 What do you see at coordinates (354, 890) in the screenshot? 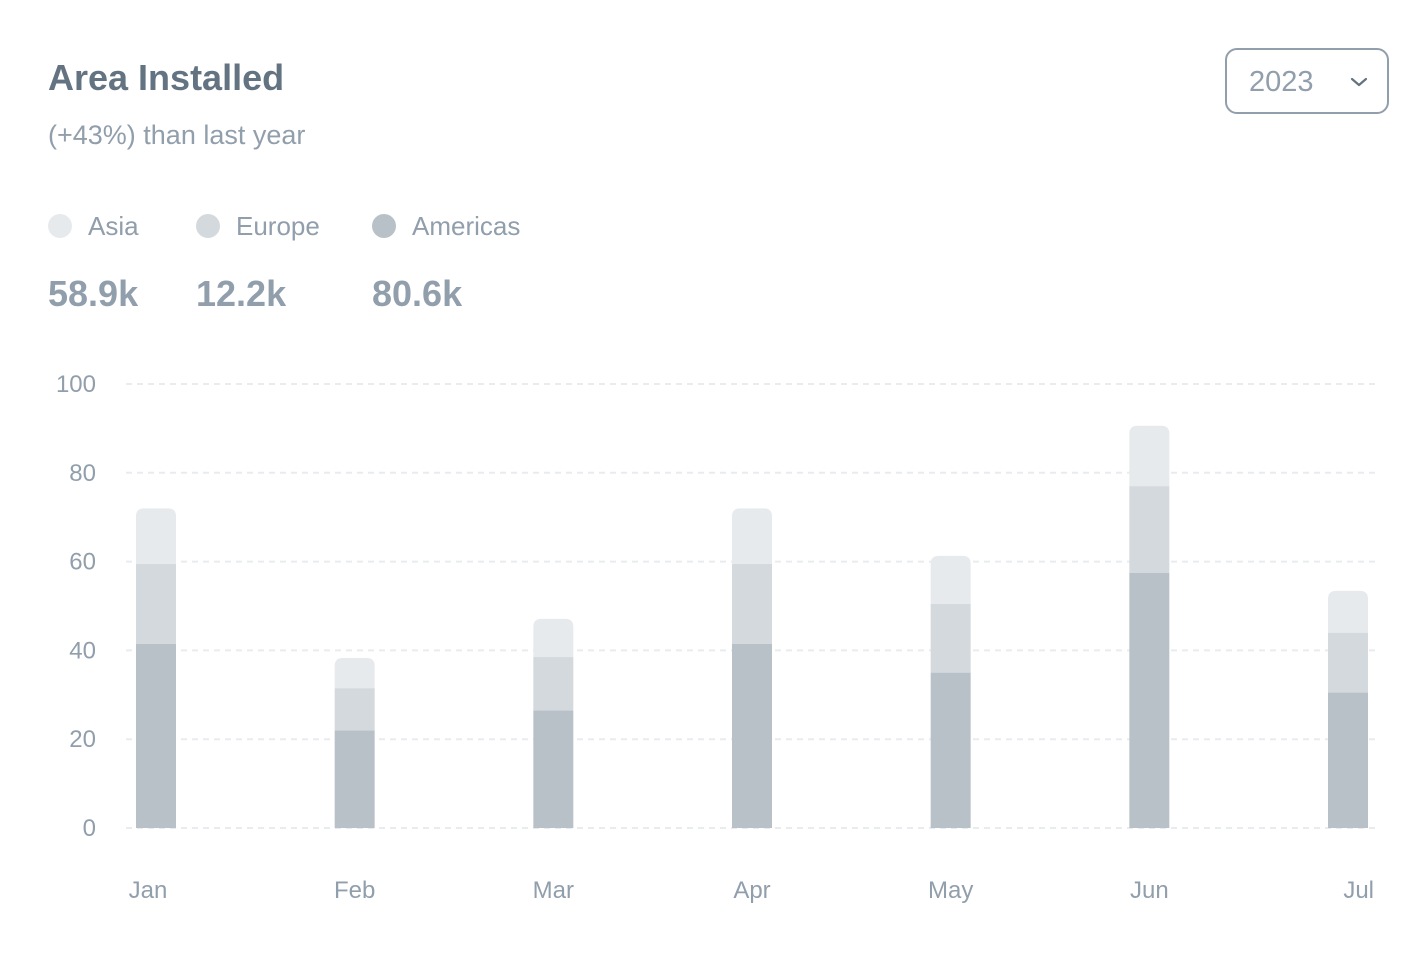
I see `x-tick-label: Feb` at bounding box center [354, 890].